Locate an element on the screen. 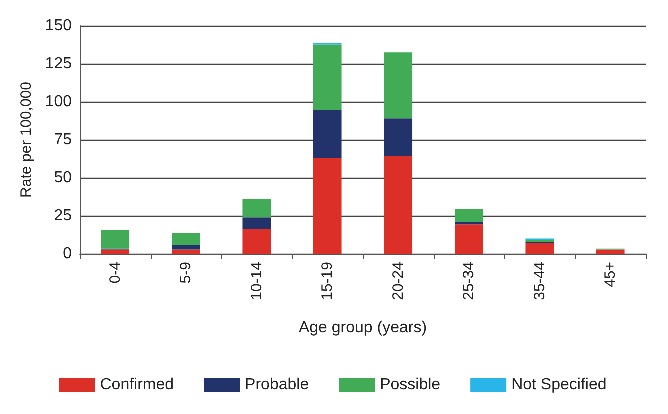 This screenshot has width=668, height=414. y-tick-label: 0 is located at coordinates (67, 254).